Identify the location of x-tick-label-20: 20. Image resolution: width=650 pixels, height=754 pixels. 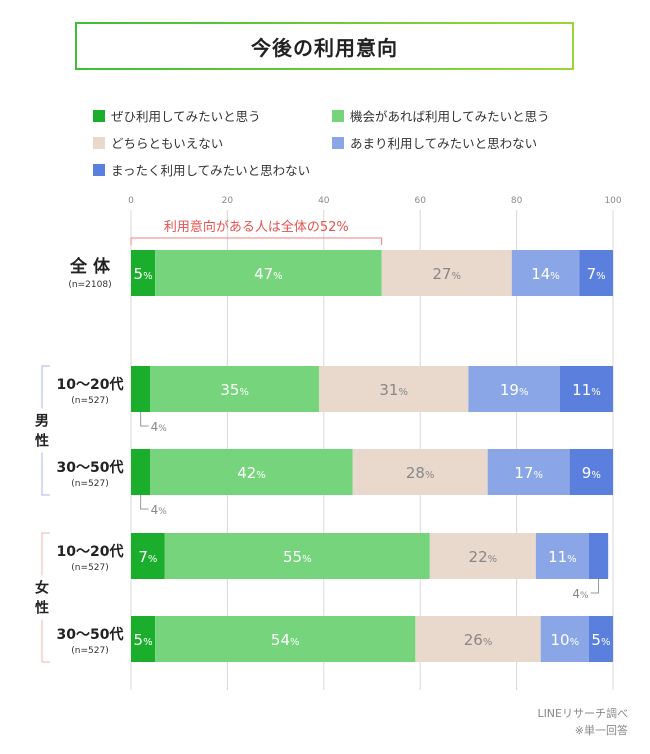
(228, 201).